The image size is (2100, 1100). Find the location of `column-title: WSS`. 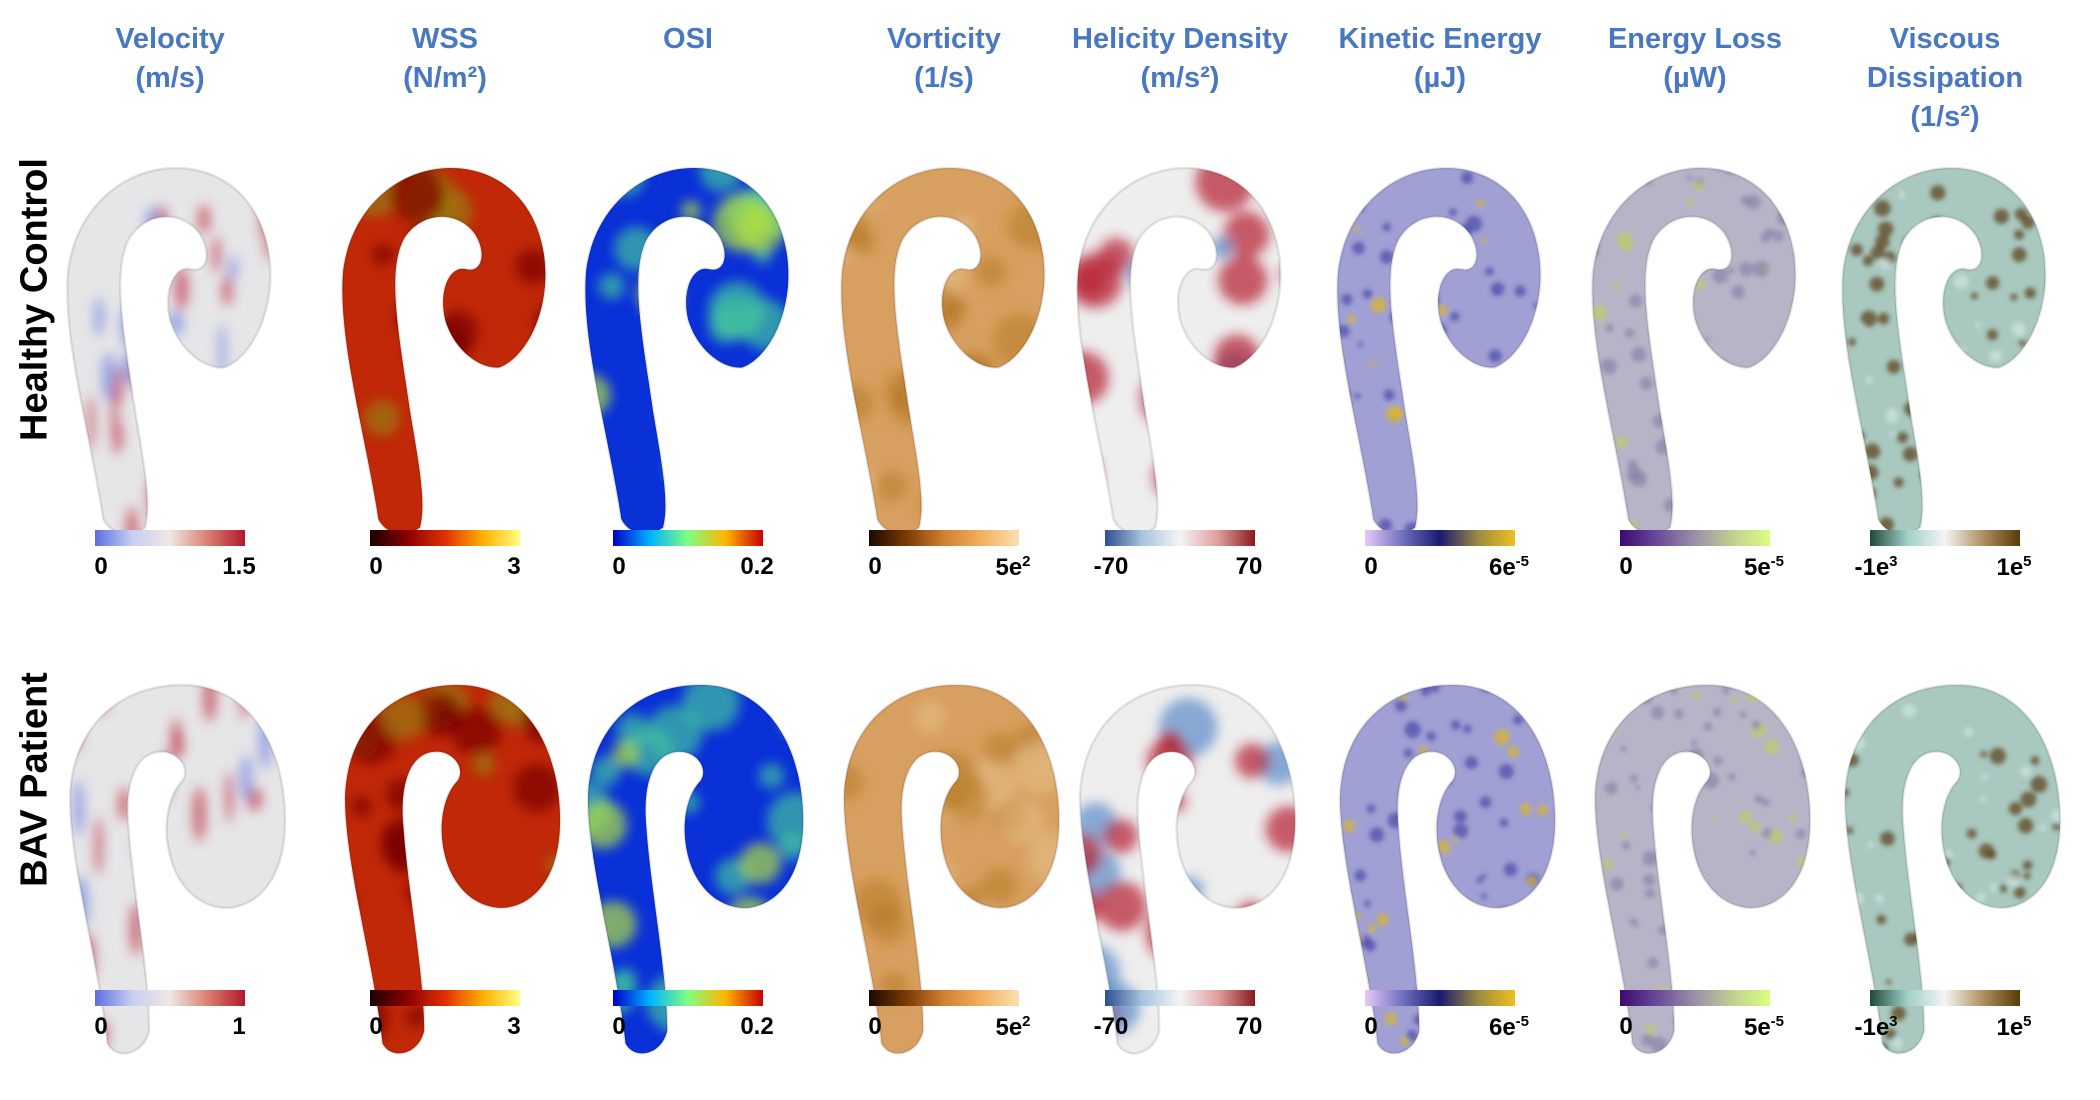

column-title: WSS is located at coordinates (445, 39).